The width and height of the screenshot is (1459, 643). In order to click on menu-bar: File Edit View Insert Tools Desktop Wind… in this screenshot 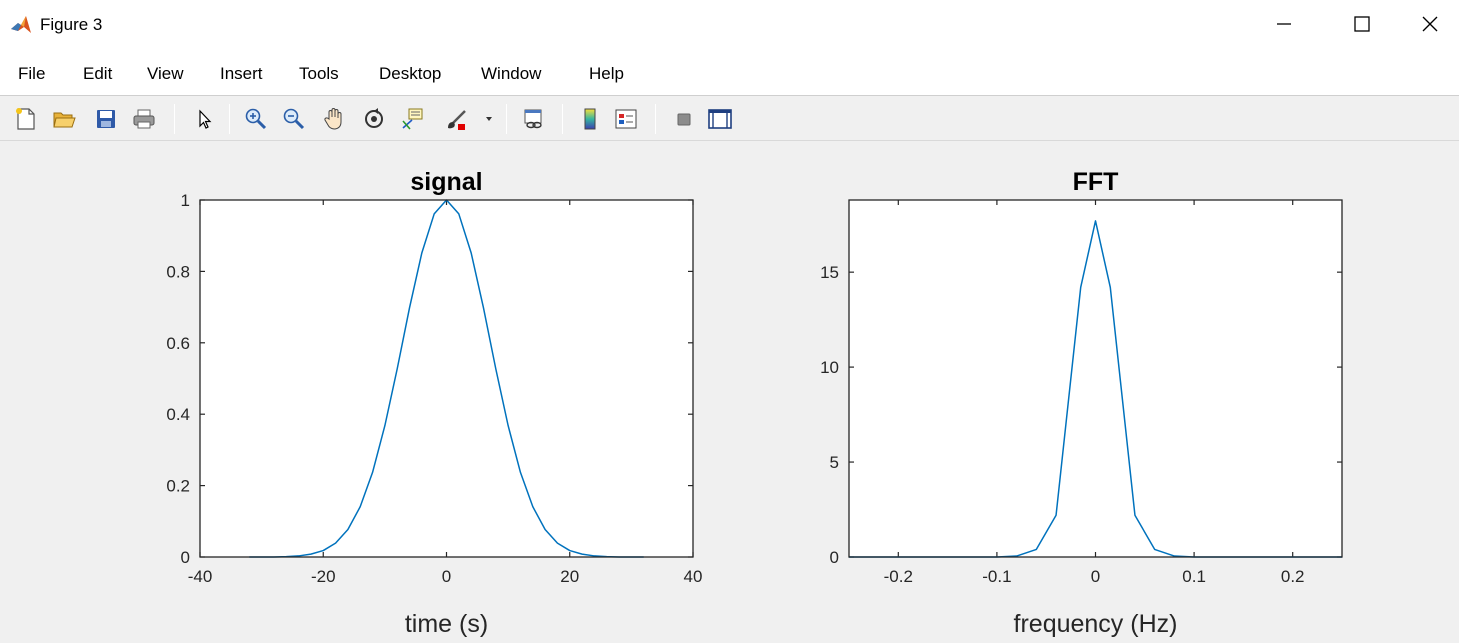, I will do `click(729, 74)`.